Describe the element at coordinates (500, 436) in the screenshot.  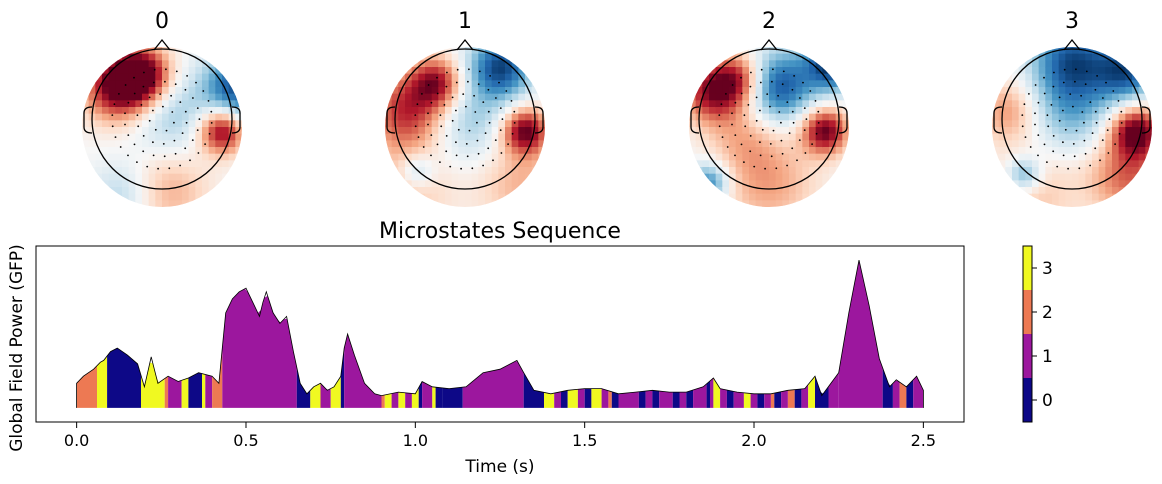
I see `x-axis: 0.0 0.5 1.0 1.5 2.0 2.5` at that location.